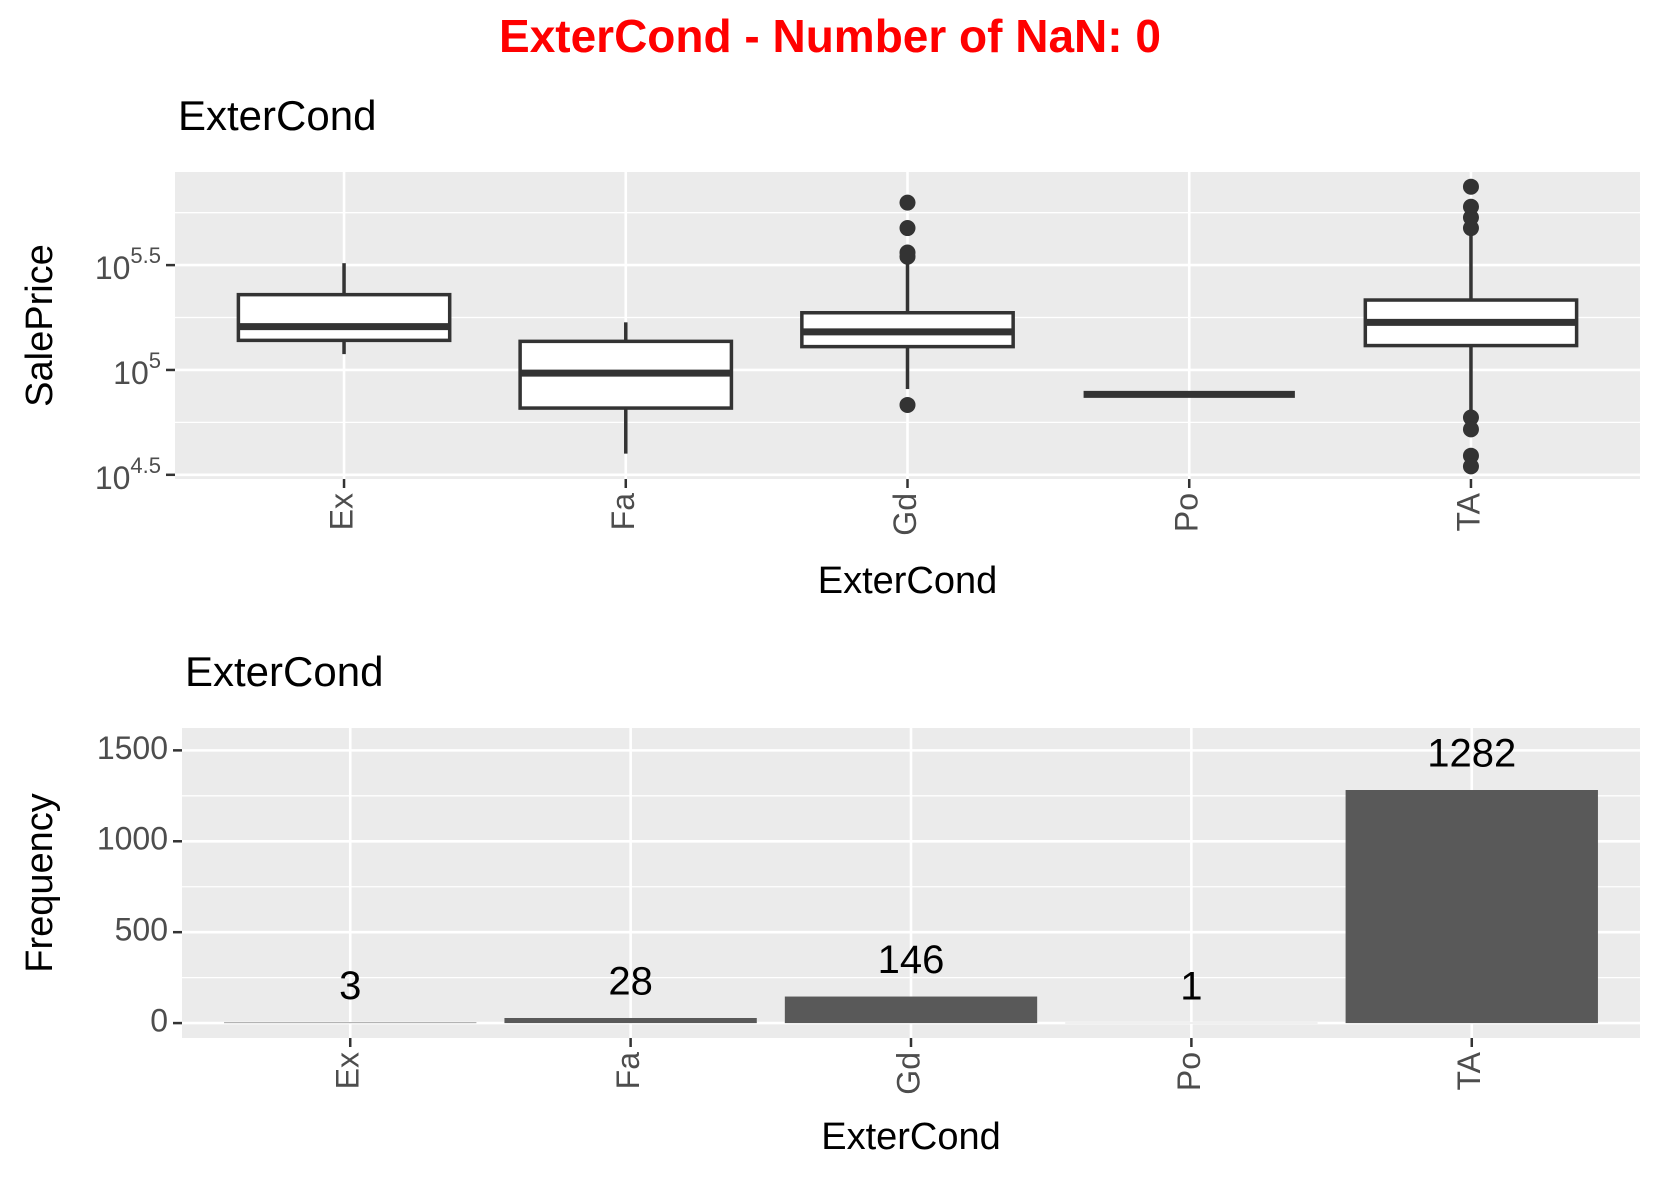 The width and height of the screenshot is (1653, 1181). I want to click on value-label: 1282, so click(1471, 754).